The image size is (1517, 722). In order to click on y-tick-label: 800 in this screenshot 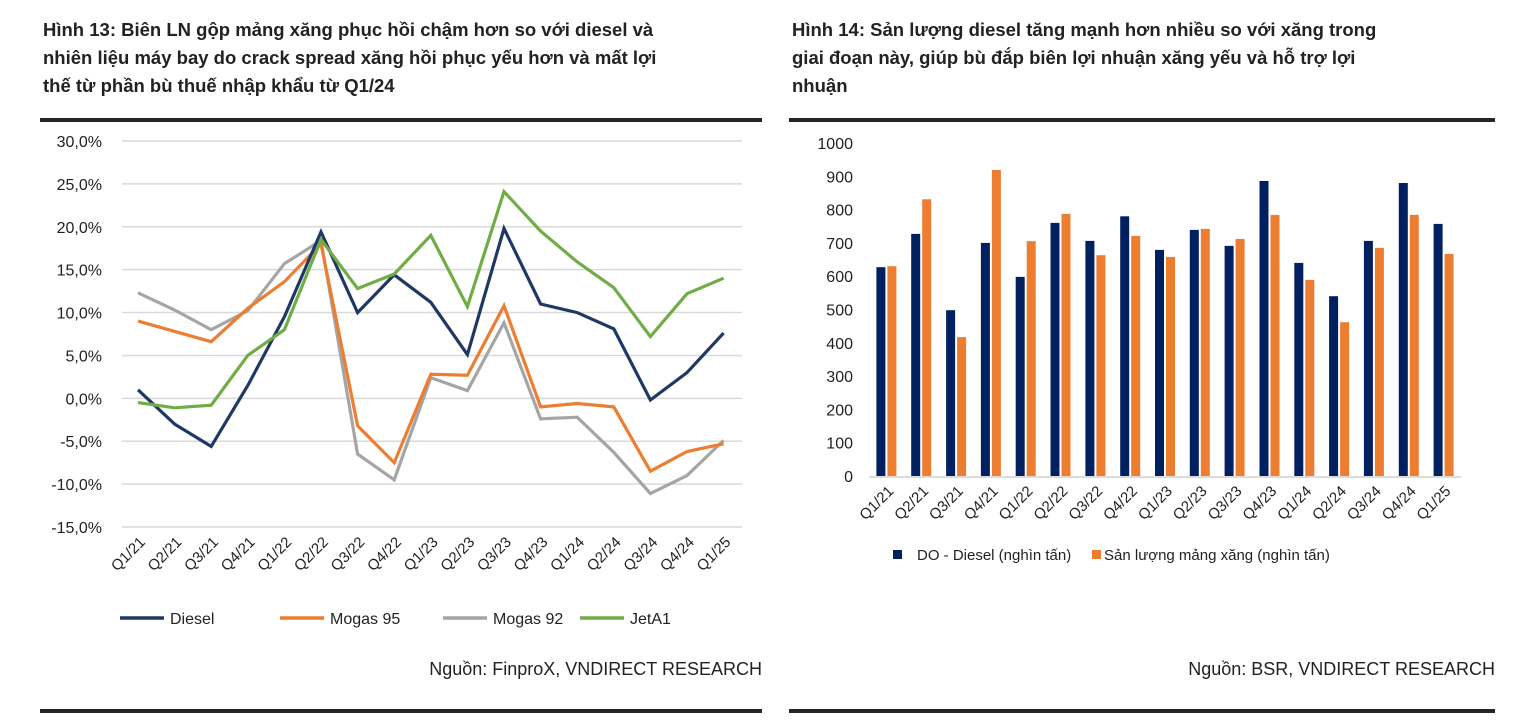, I will do `click(839, 211)`.